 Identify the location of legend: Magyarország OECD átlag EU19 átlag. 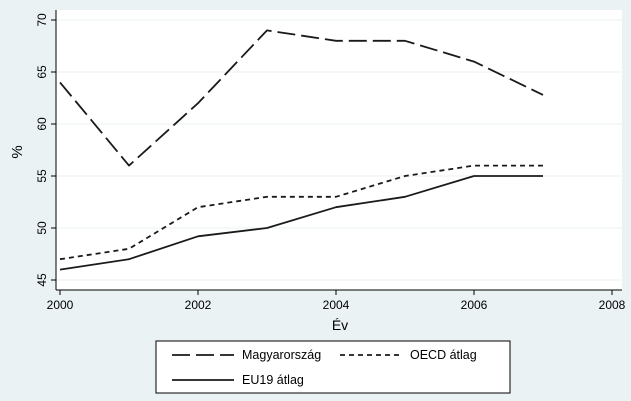
(333, 367).